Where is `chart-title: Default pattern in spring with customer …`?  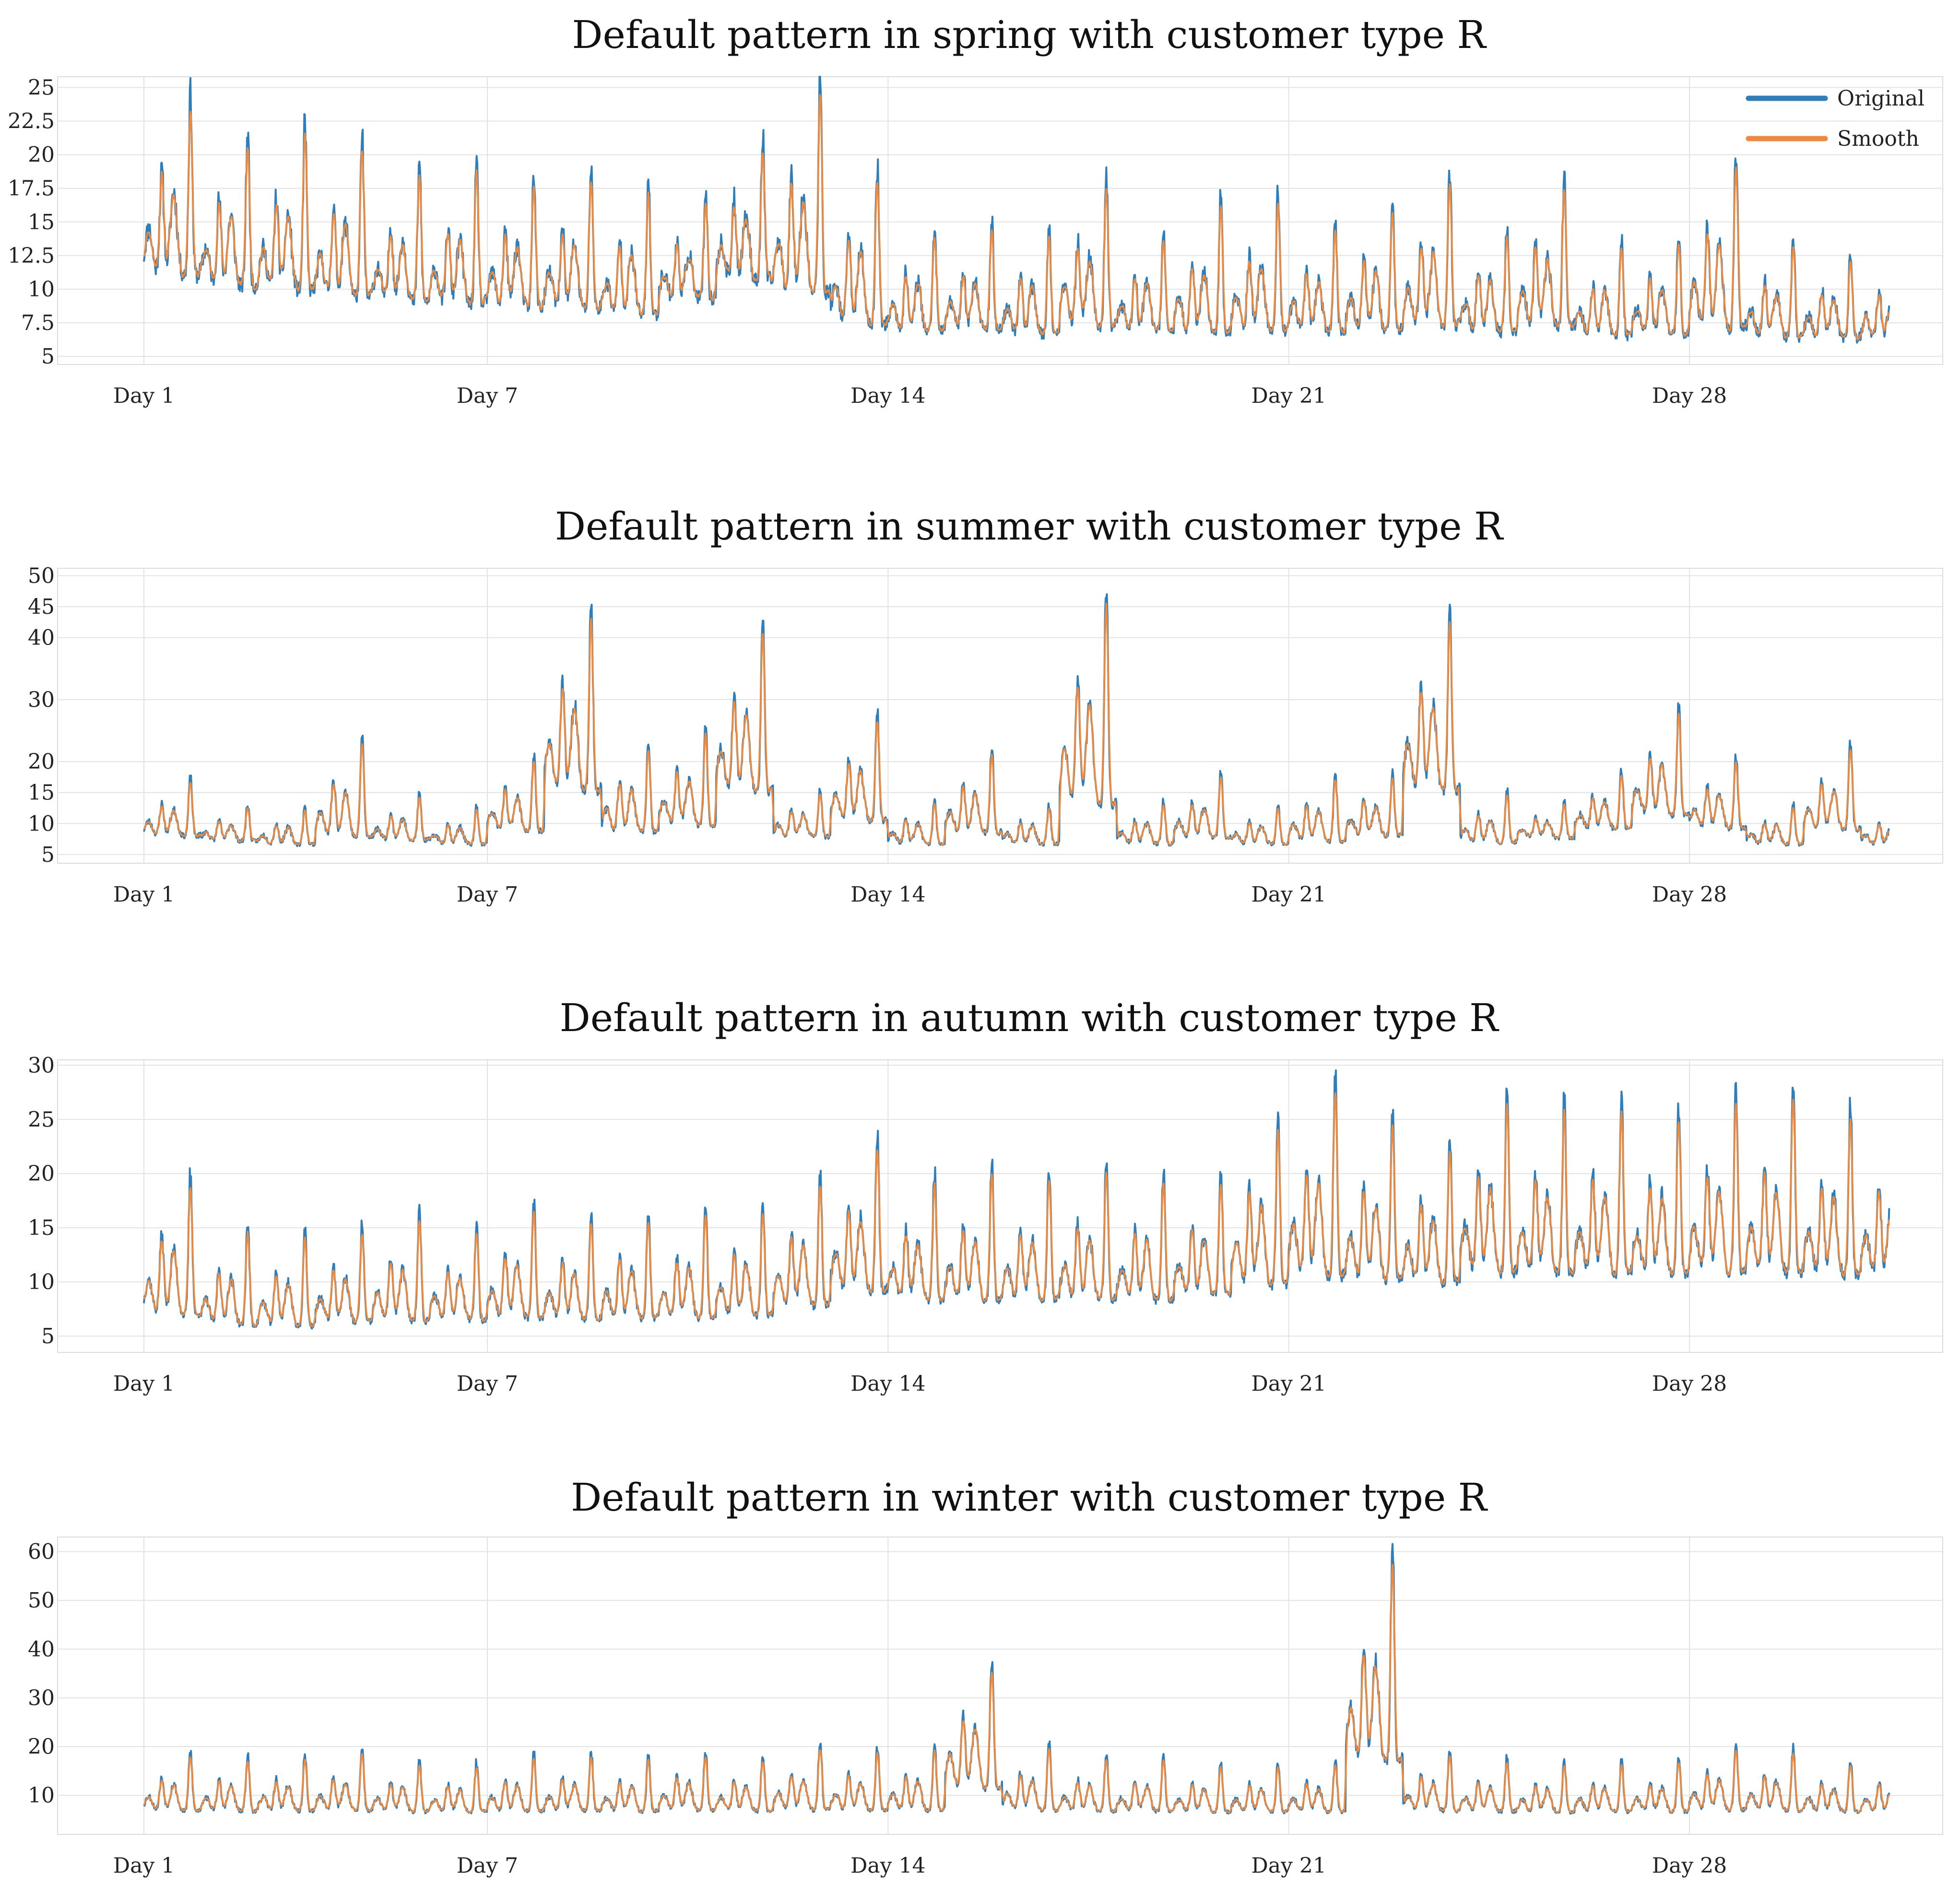 chart-title: Default pattern in spring with customer … is located at coordinates (1030, 34).